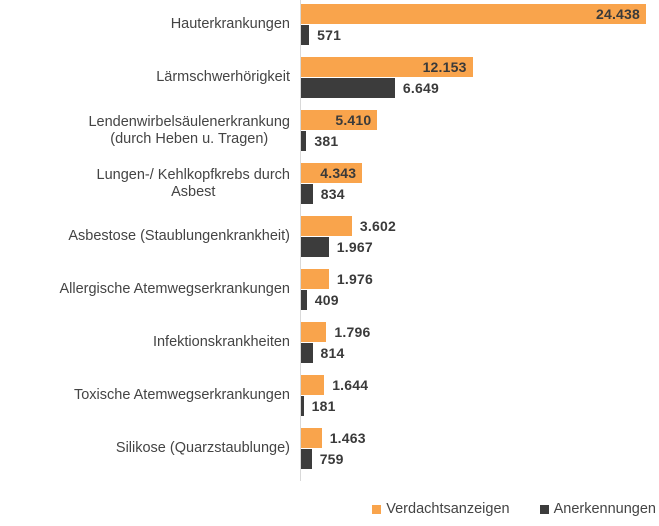 Image resolution: width=659 pixels, height=526 pixels. I want to click on category-label: Asbestose (Staublungenkrankheit), so click(179, 236).